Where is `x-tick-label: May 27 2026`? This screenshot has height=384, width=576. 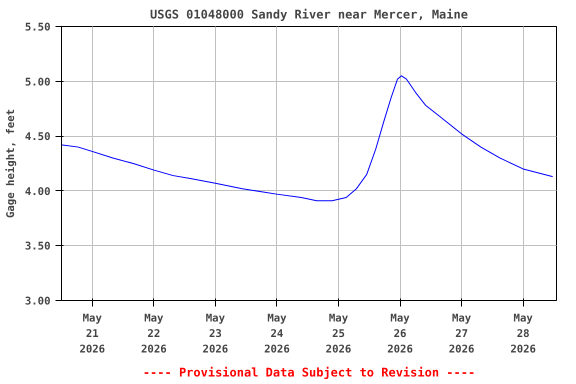
x-tick-label: May 27 2026 is located at coordinates (461, 334).